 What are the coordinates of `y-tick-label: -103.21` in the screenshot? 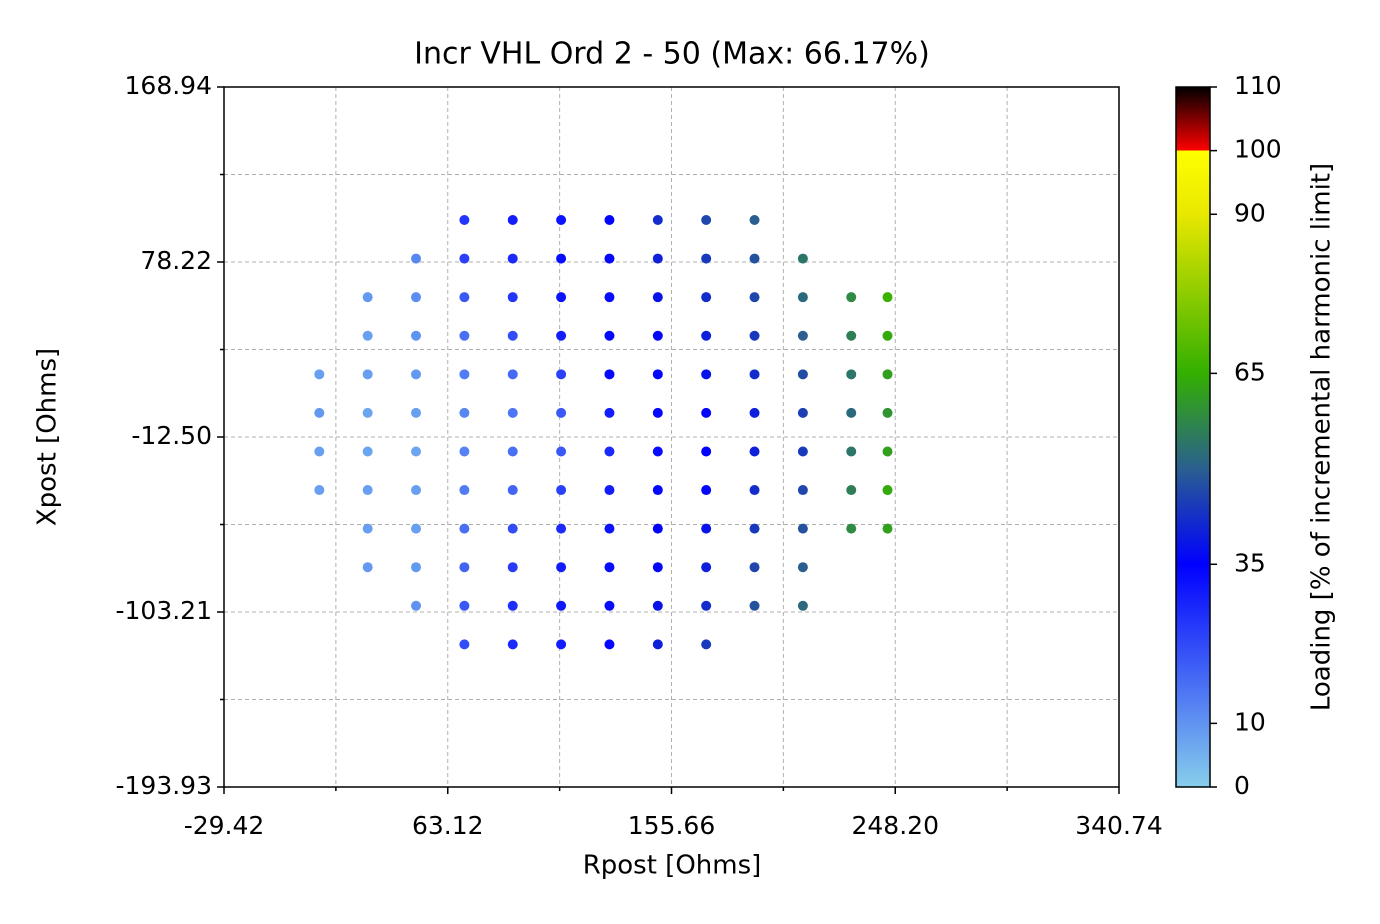 It's located at (164, 610).